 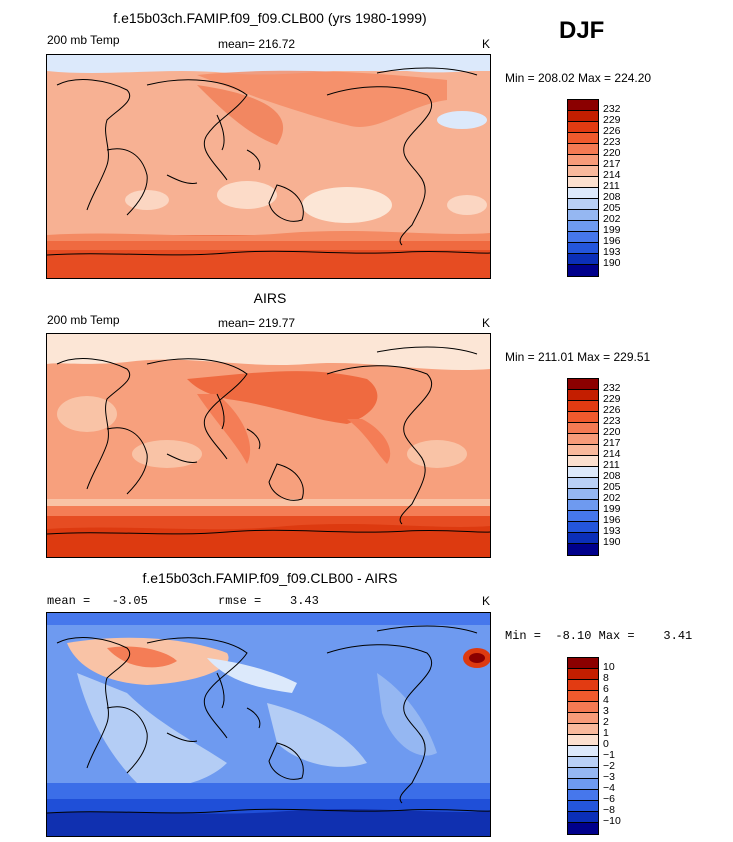 What do you see at coordinates (612, 421) in the screenshot?
I see `colorbar-label: 223` at bounding box center [612, 421].